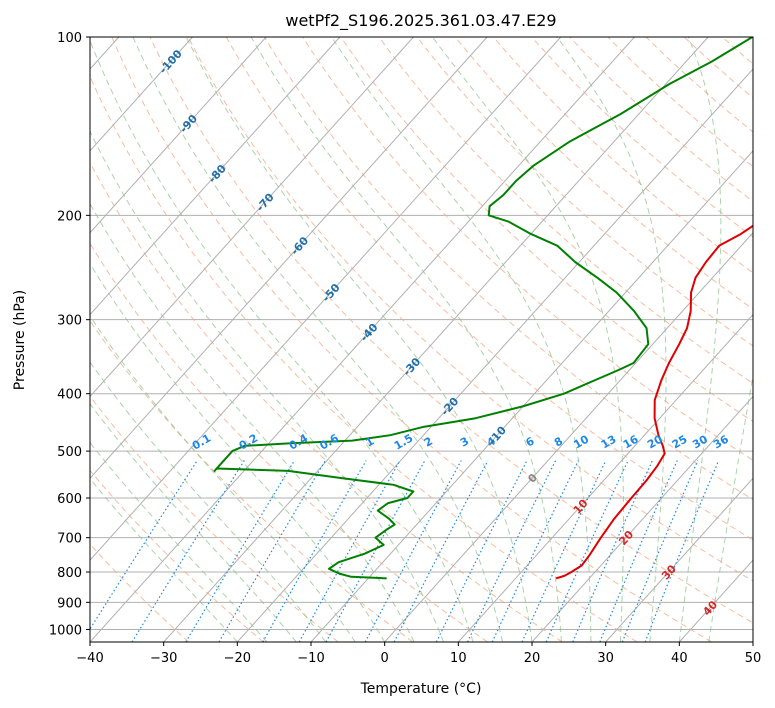 The image size is (775, 708). I want to click on x-tick-label: 50, so click(753, 658).